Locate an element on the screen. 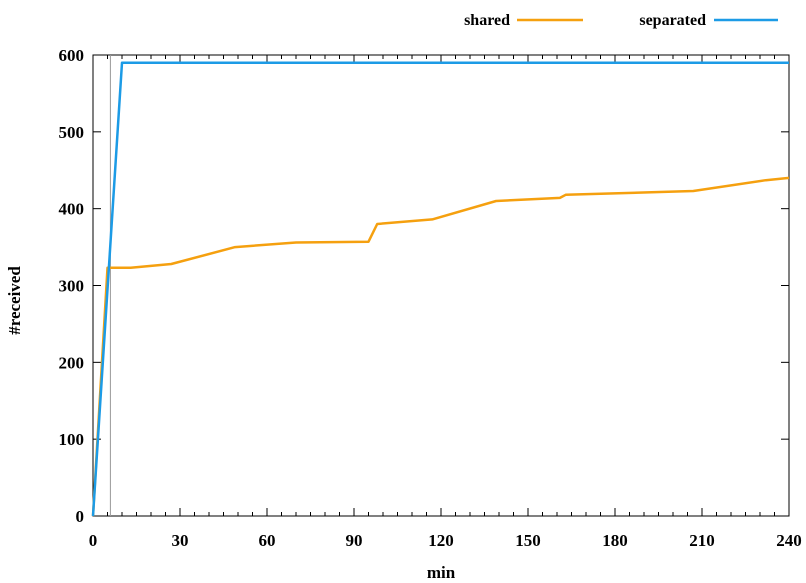 This screenshot has width=806, height=583. x-tick-label: 210 is located at coordinates (702, 540).